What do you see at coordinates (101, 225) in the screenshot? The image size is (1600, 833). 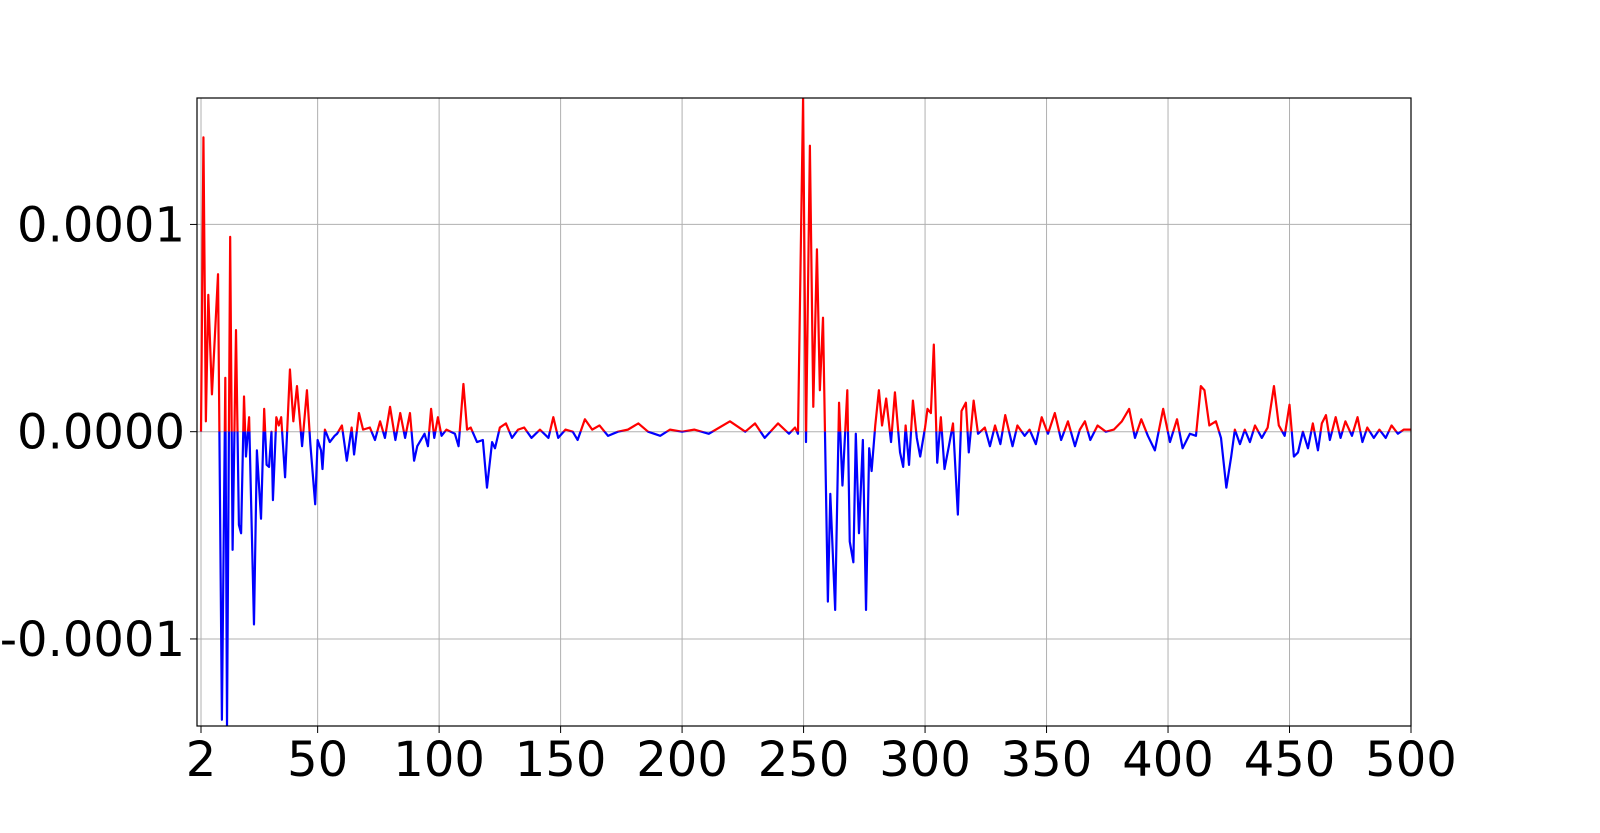 I see `y-tick-label: 0.0001` at bounding box center [101, 225].